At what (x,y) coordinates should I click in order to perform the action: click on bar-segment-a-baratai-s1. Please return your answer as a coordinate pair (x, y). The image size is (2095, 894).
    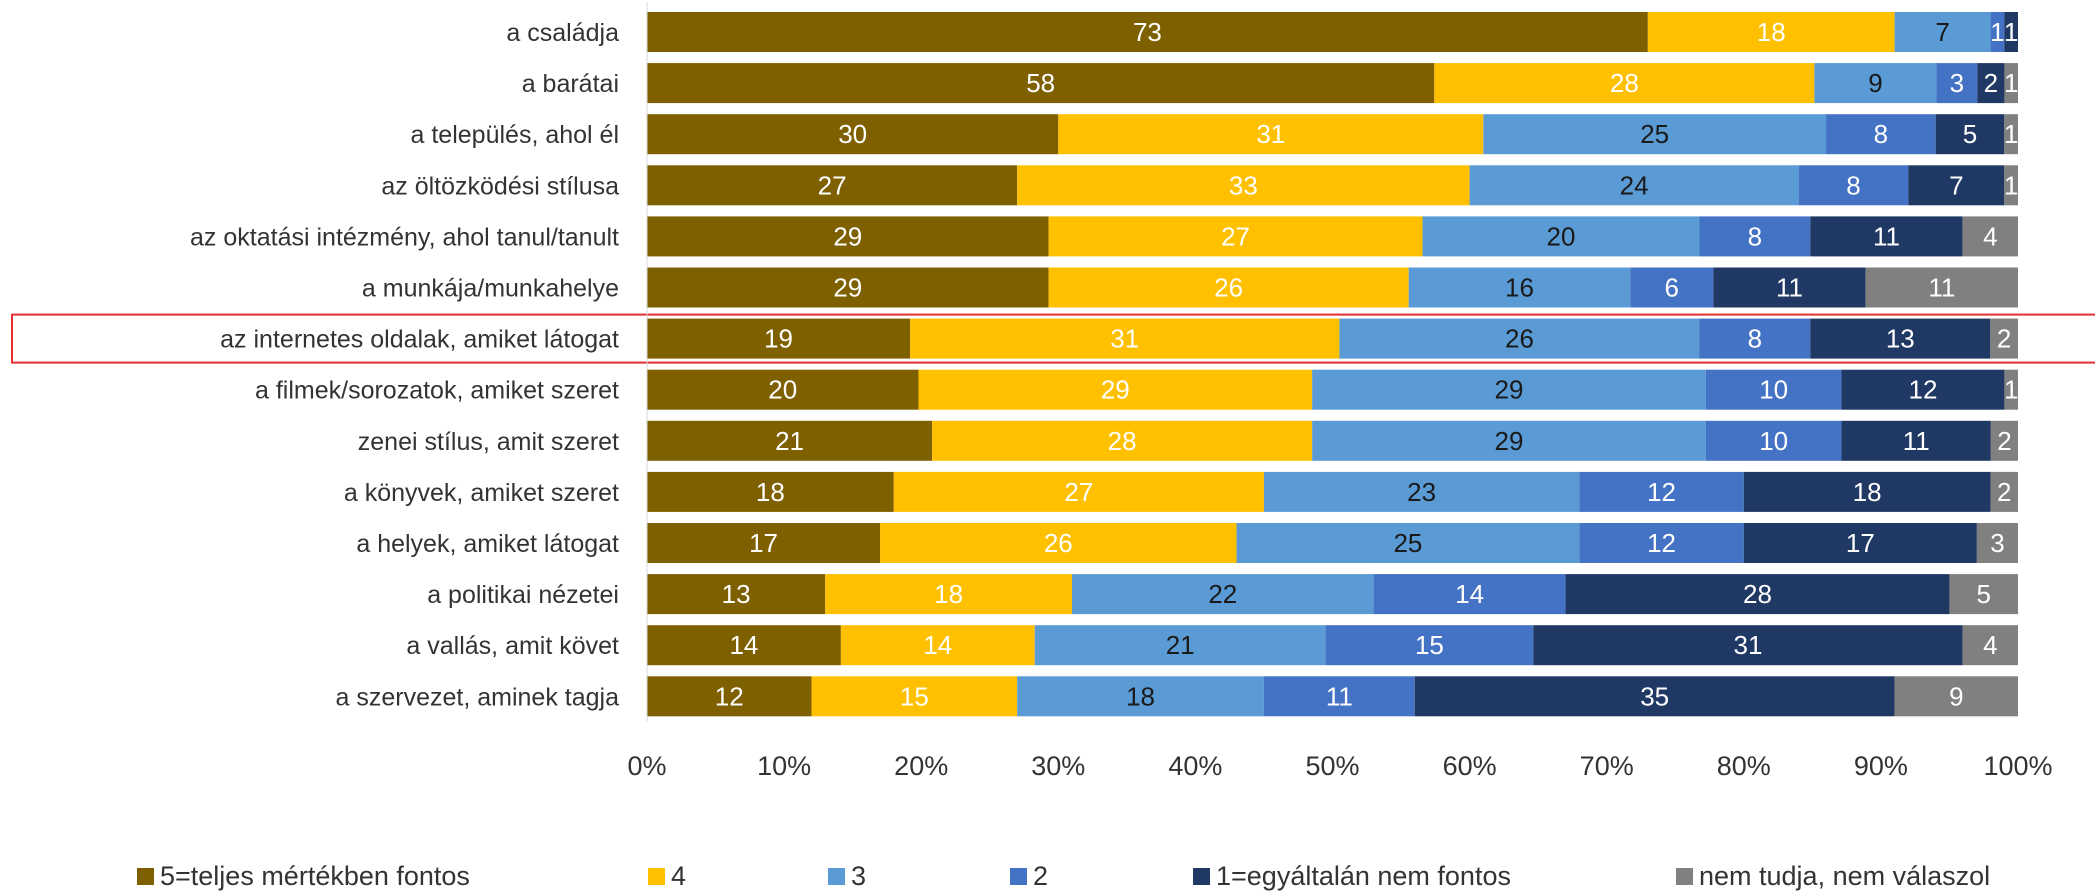
    Looking at the image, I should click on (1624, 83).